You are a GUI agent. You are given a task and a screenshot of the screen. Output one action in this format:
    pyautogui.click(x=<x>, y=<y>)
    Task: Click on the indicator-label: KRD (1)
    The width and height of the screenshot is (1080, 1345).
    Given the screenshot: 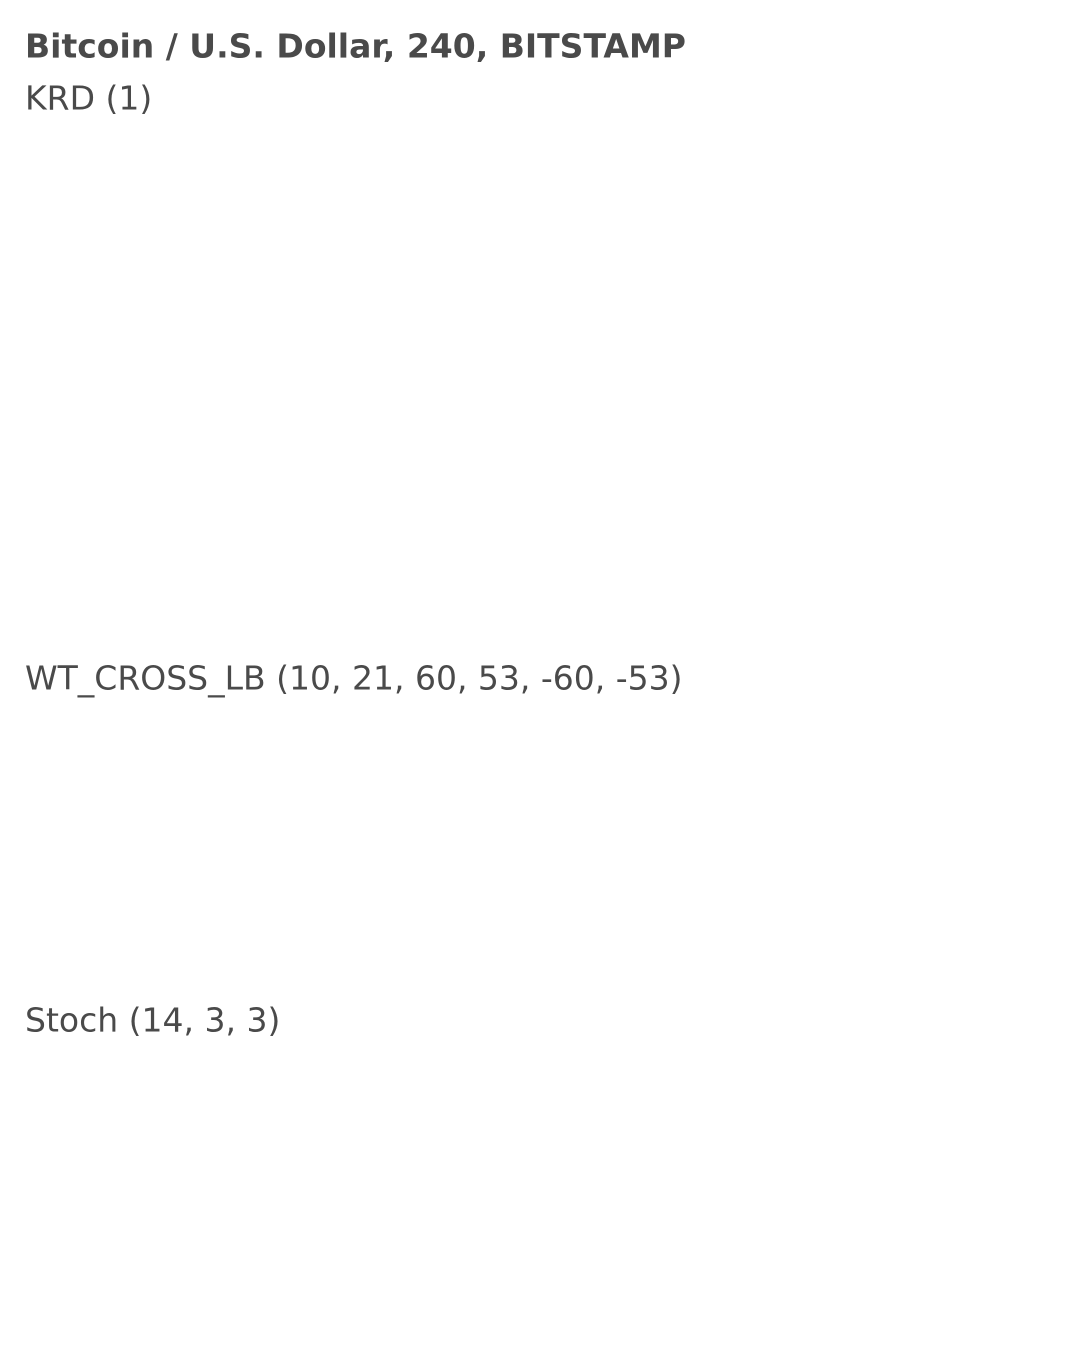 What is the action you would take?
    pyautogui.click(x=88, y=98)
    